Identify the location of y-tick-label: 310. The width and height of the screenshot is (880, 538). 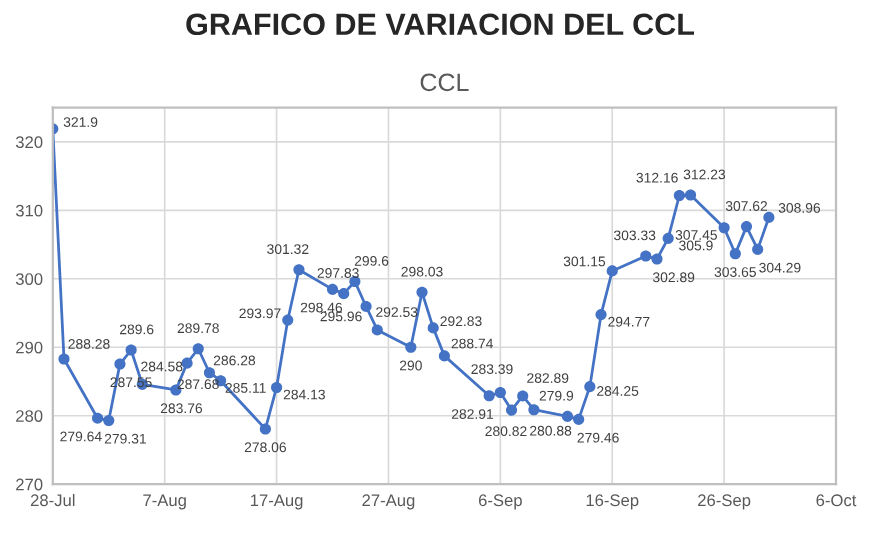
(29, 210).